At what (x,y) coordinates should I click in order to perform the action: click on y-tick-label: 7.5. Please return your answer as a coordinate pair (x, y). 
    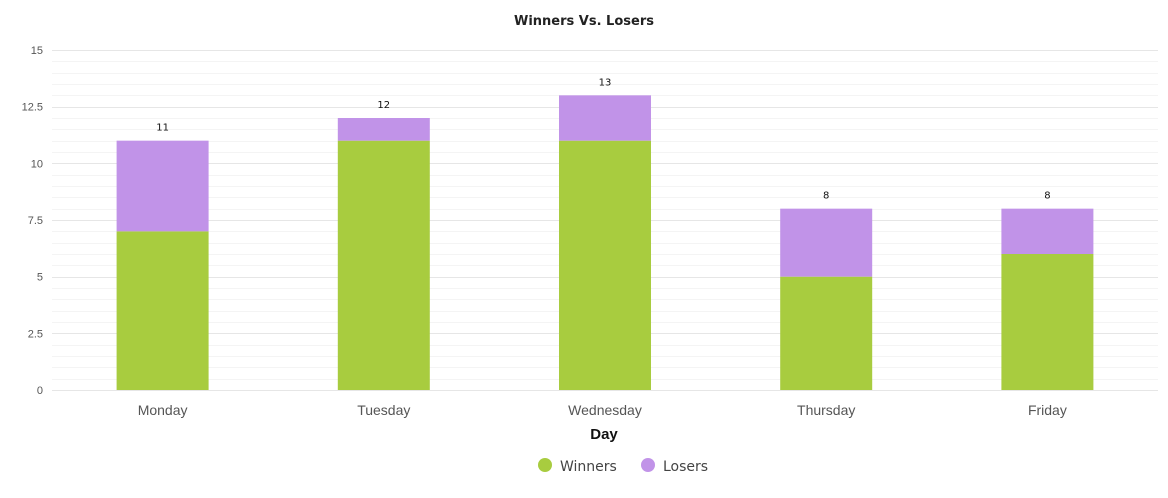
    Looking at the image, I should click on (35, 221).